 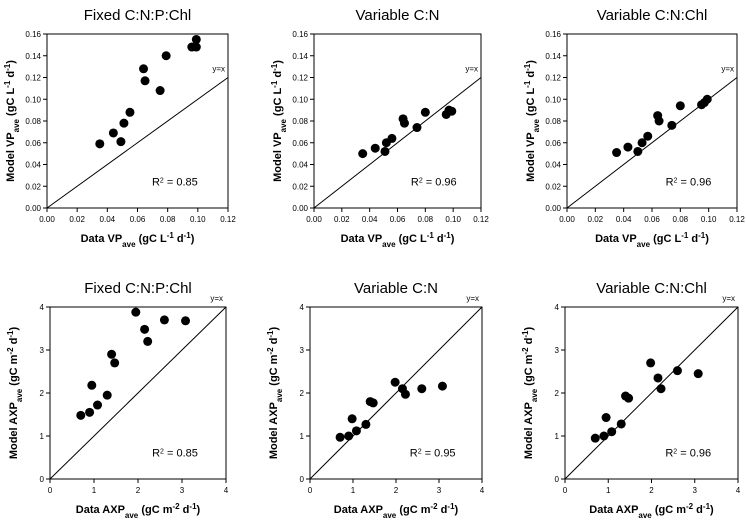 What do you see at coordinates (33, 56) in the screenshot?
I see `y-tick-label: 0.14` at bounding box center [33, 56].